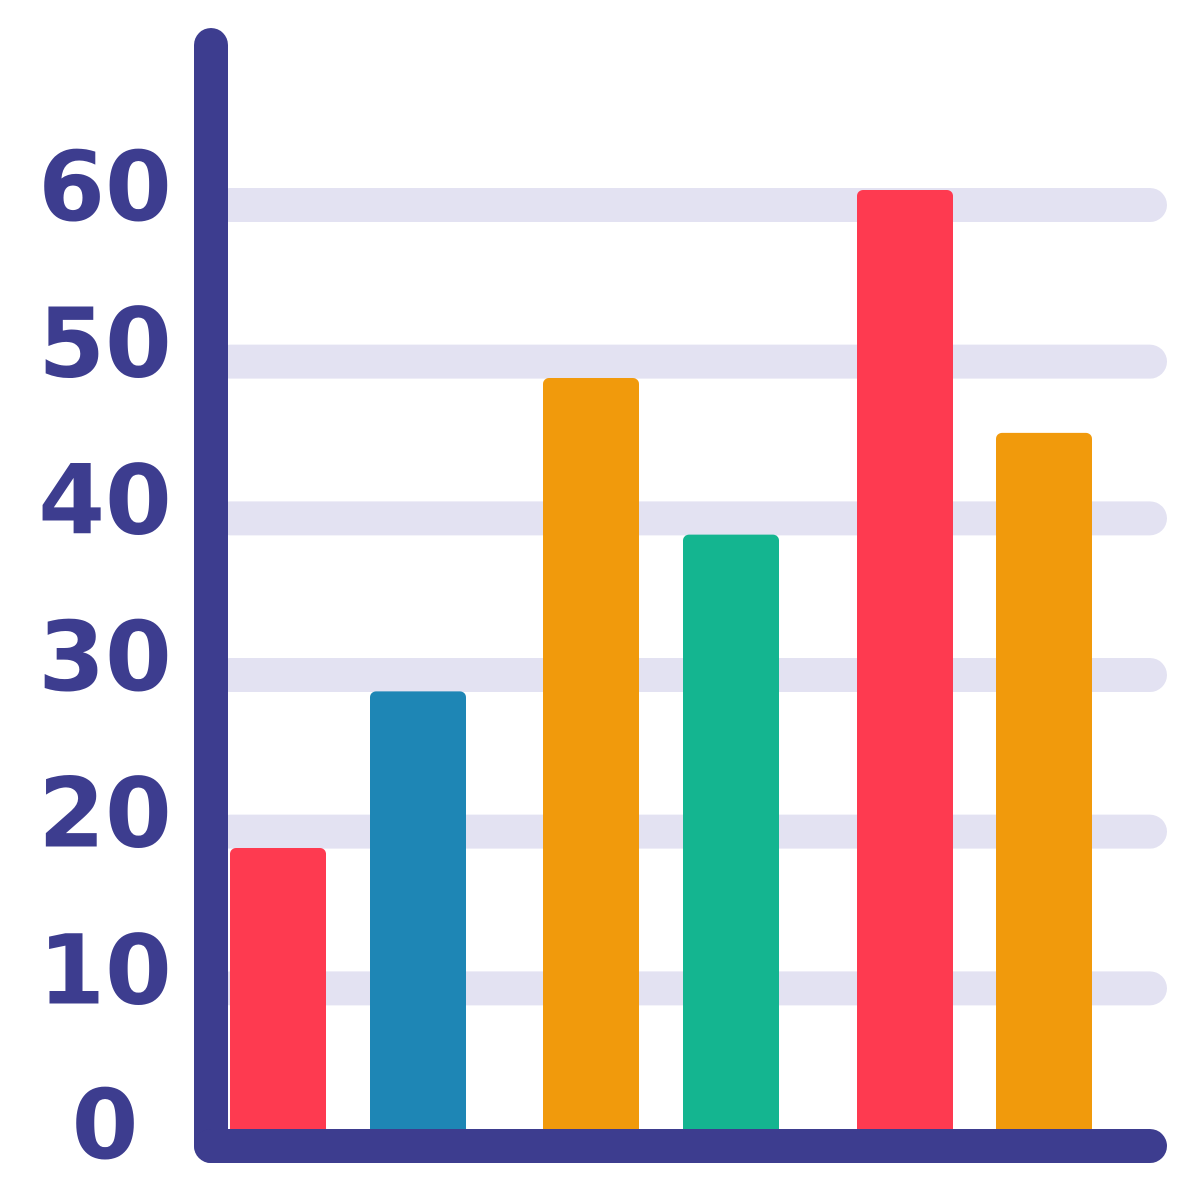 The height and width of the screenshot is (1200, 1200). What do you see at coordinates (105, 500) in the screenshot?
I see `y-tick-label-40: 40` at bounding box center [105, 500].